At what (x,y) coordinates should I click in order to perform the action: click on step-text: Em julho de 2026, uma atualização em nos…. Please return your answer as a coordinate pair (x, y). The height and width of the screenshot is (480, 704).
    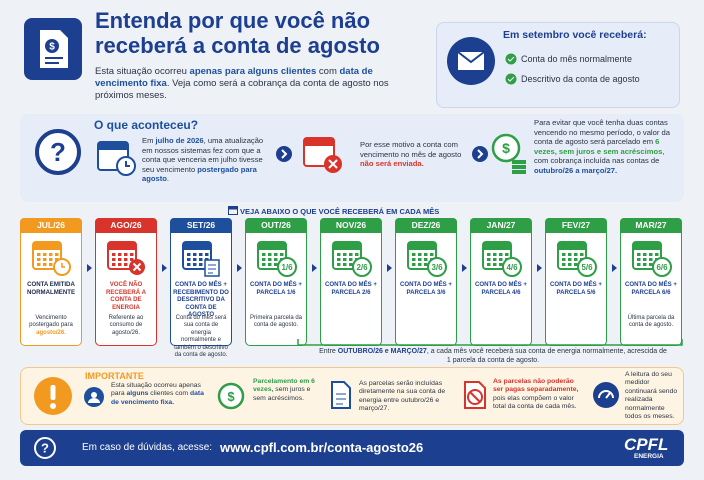
    Looking at the image, I should click on (205, 160).